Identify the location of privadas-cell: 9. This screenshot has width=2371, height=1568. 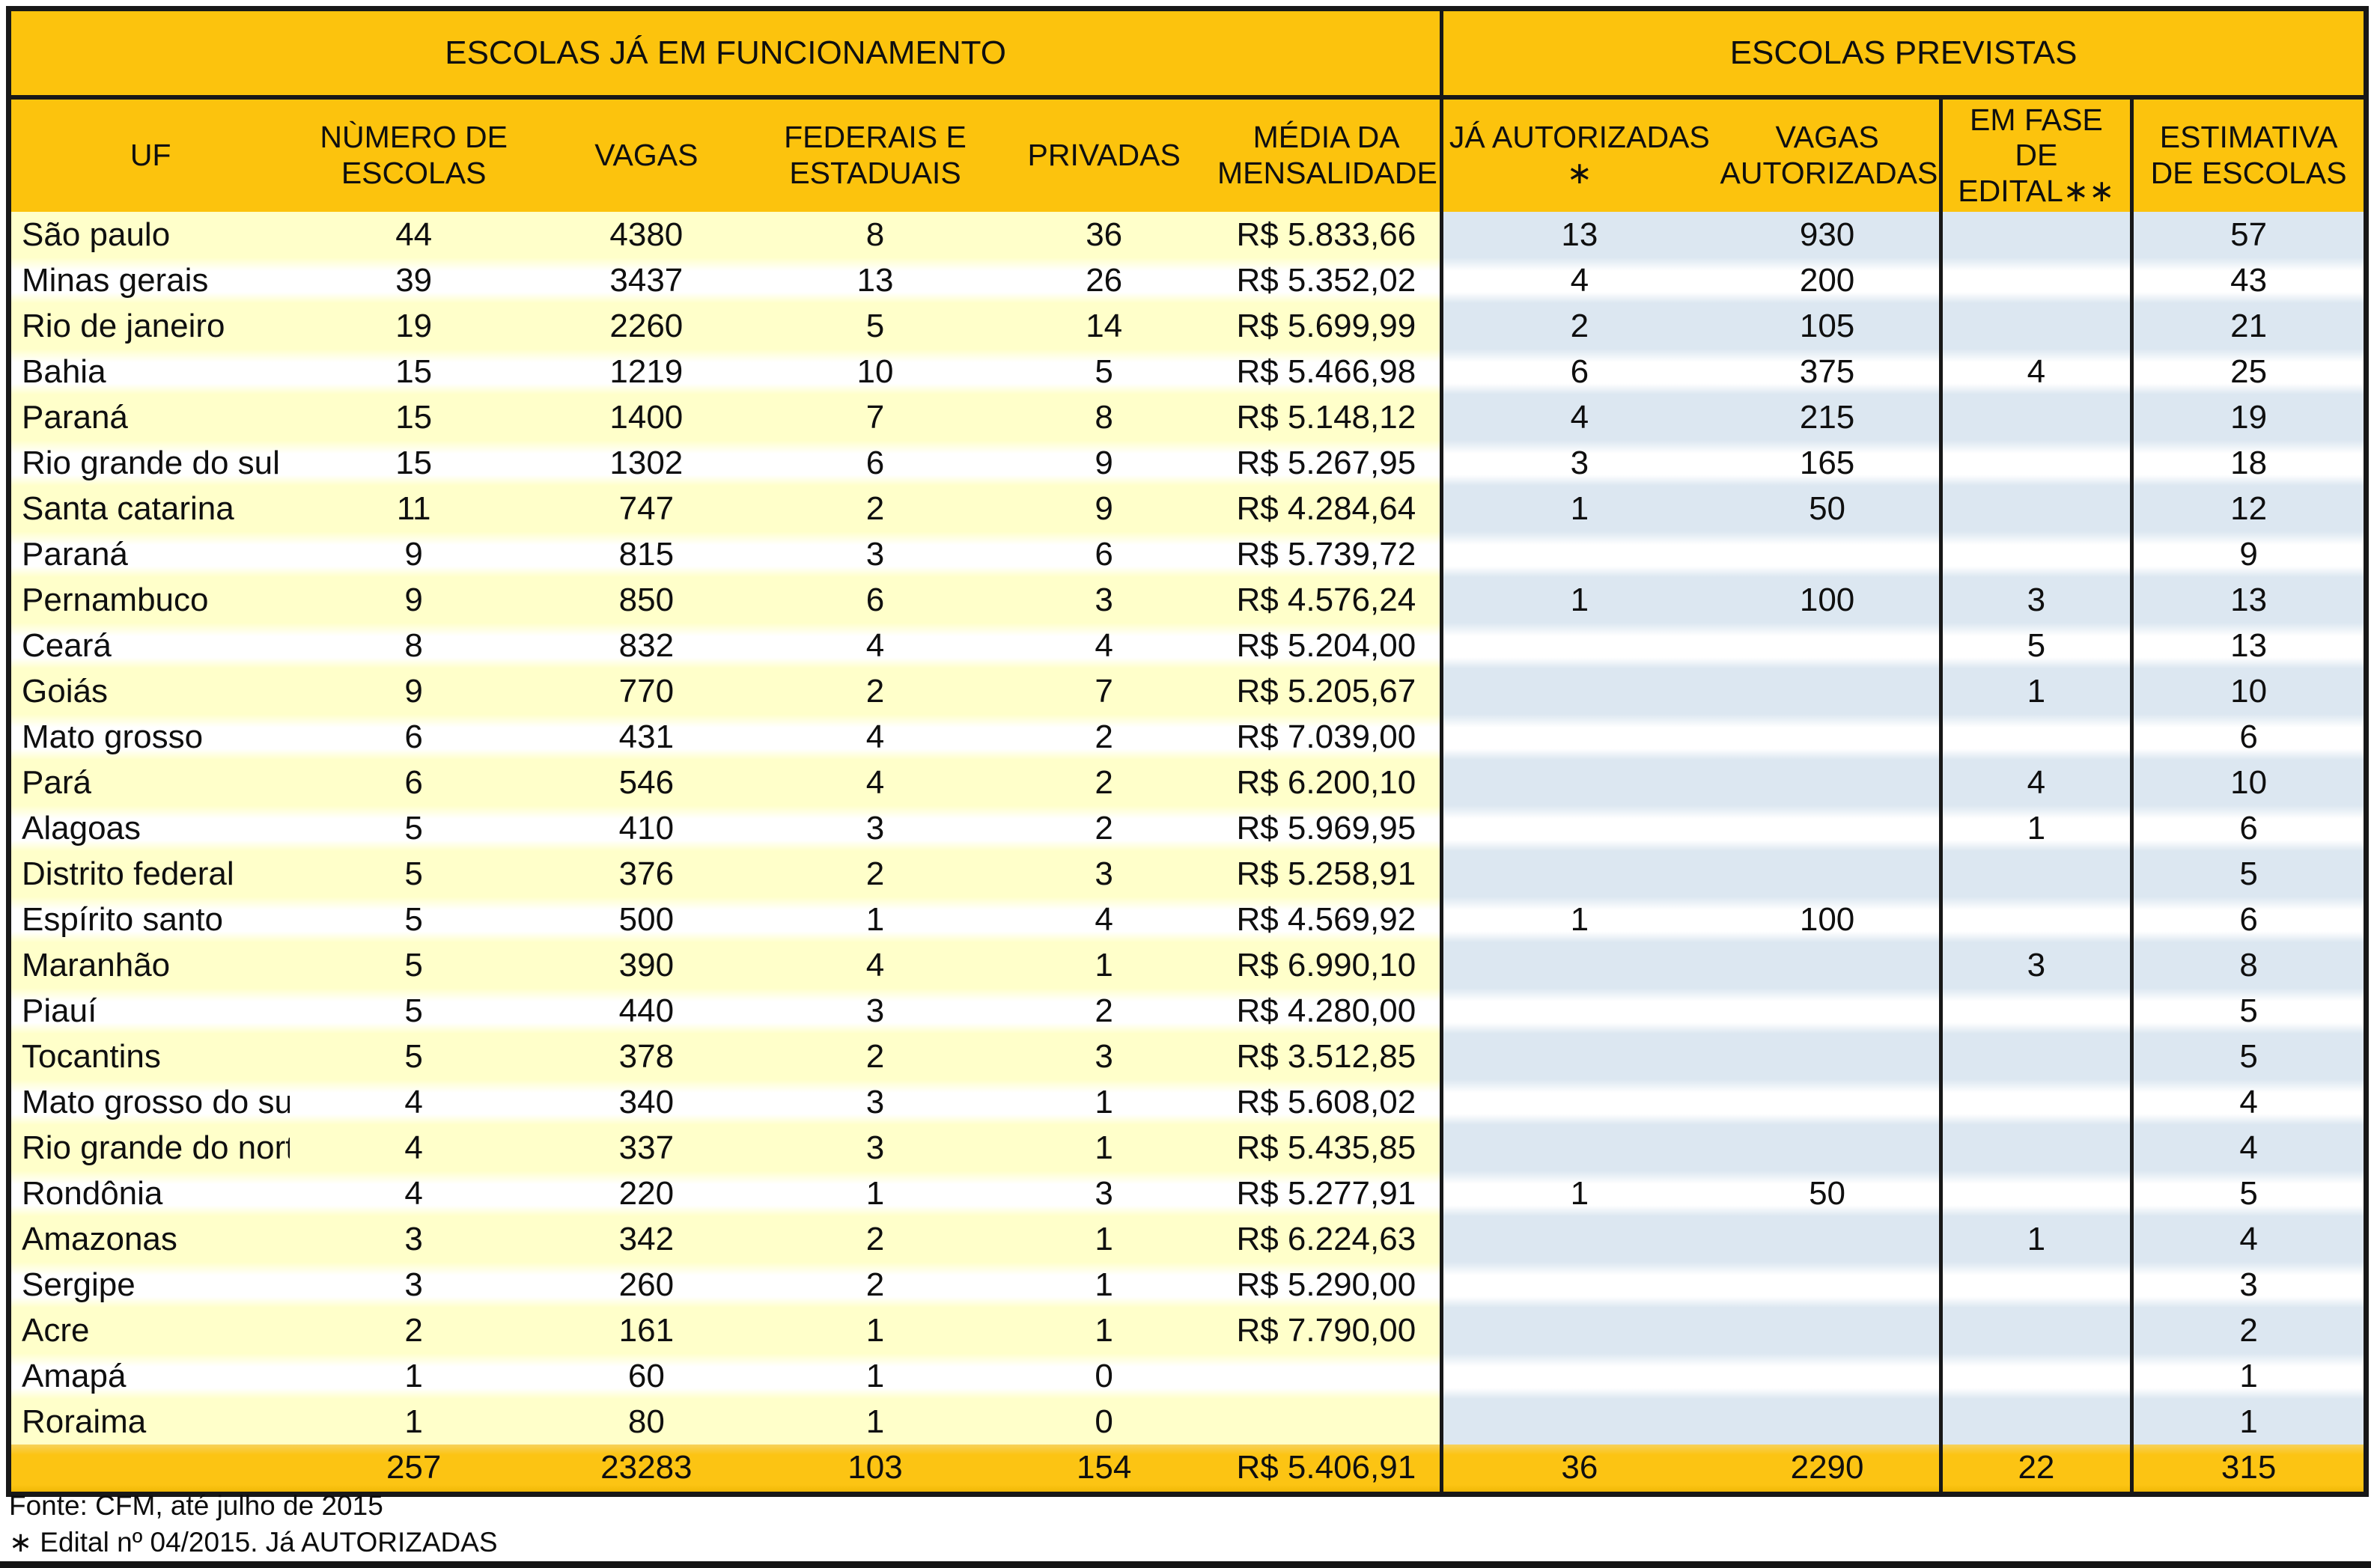
(1104, 463).